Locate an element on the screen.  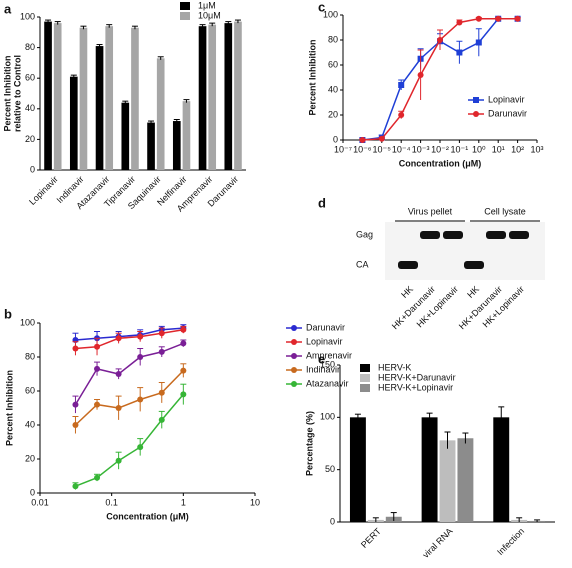
band-label: Gag is located at coordinates (364, 234).